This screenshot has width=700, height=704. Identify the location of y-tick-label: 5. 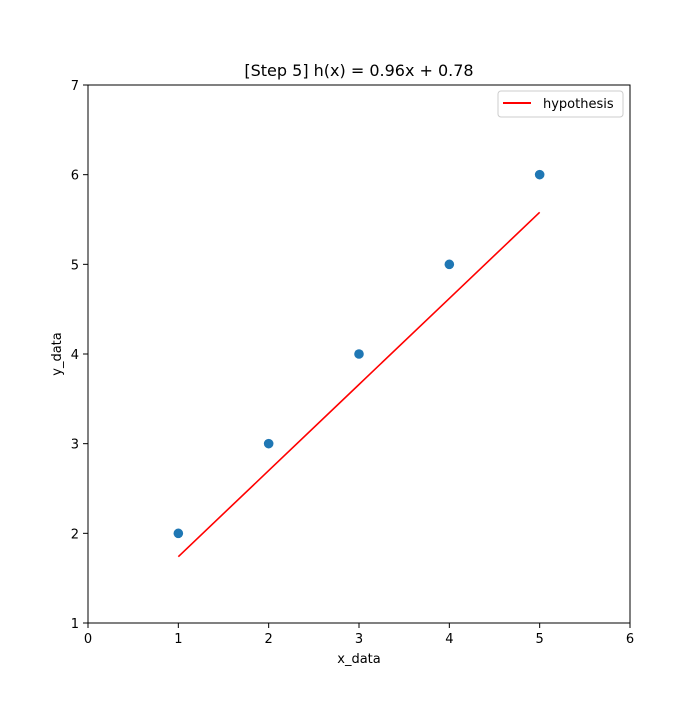
(75, 265).